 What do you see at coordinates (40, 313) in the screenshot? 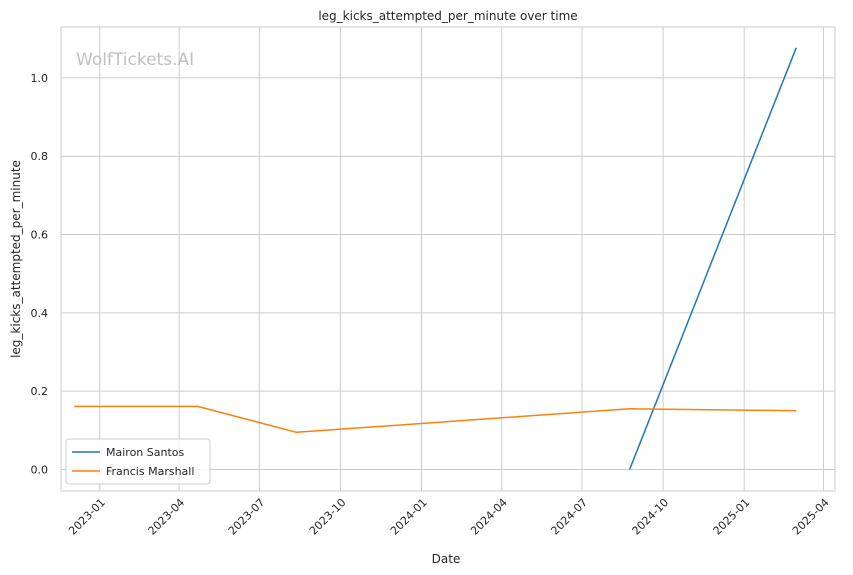
I see `y-tick-label: 0.4` at bounding box center [40, 313].